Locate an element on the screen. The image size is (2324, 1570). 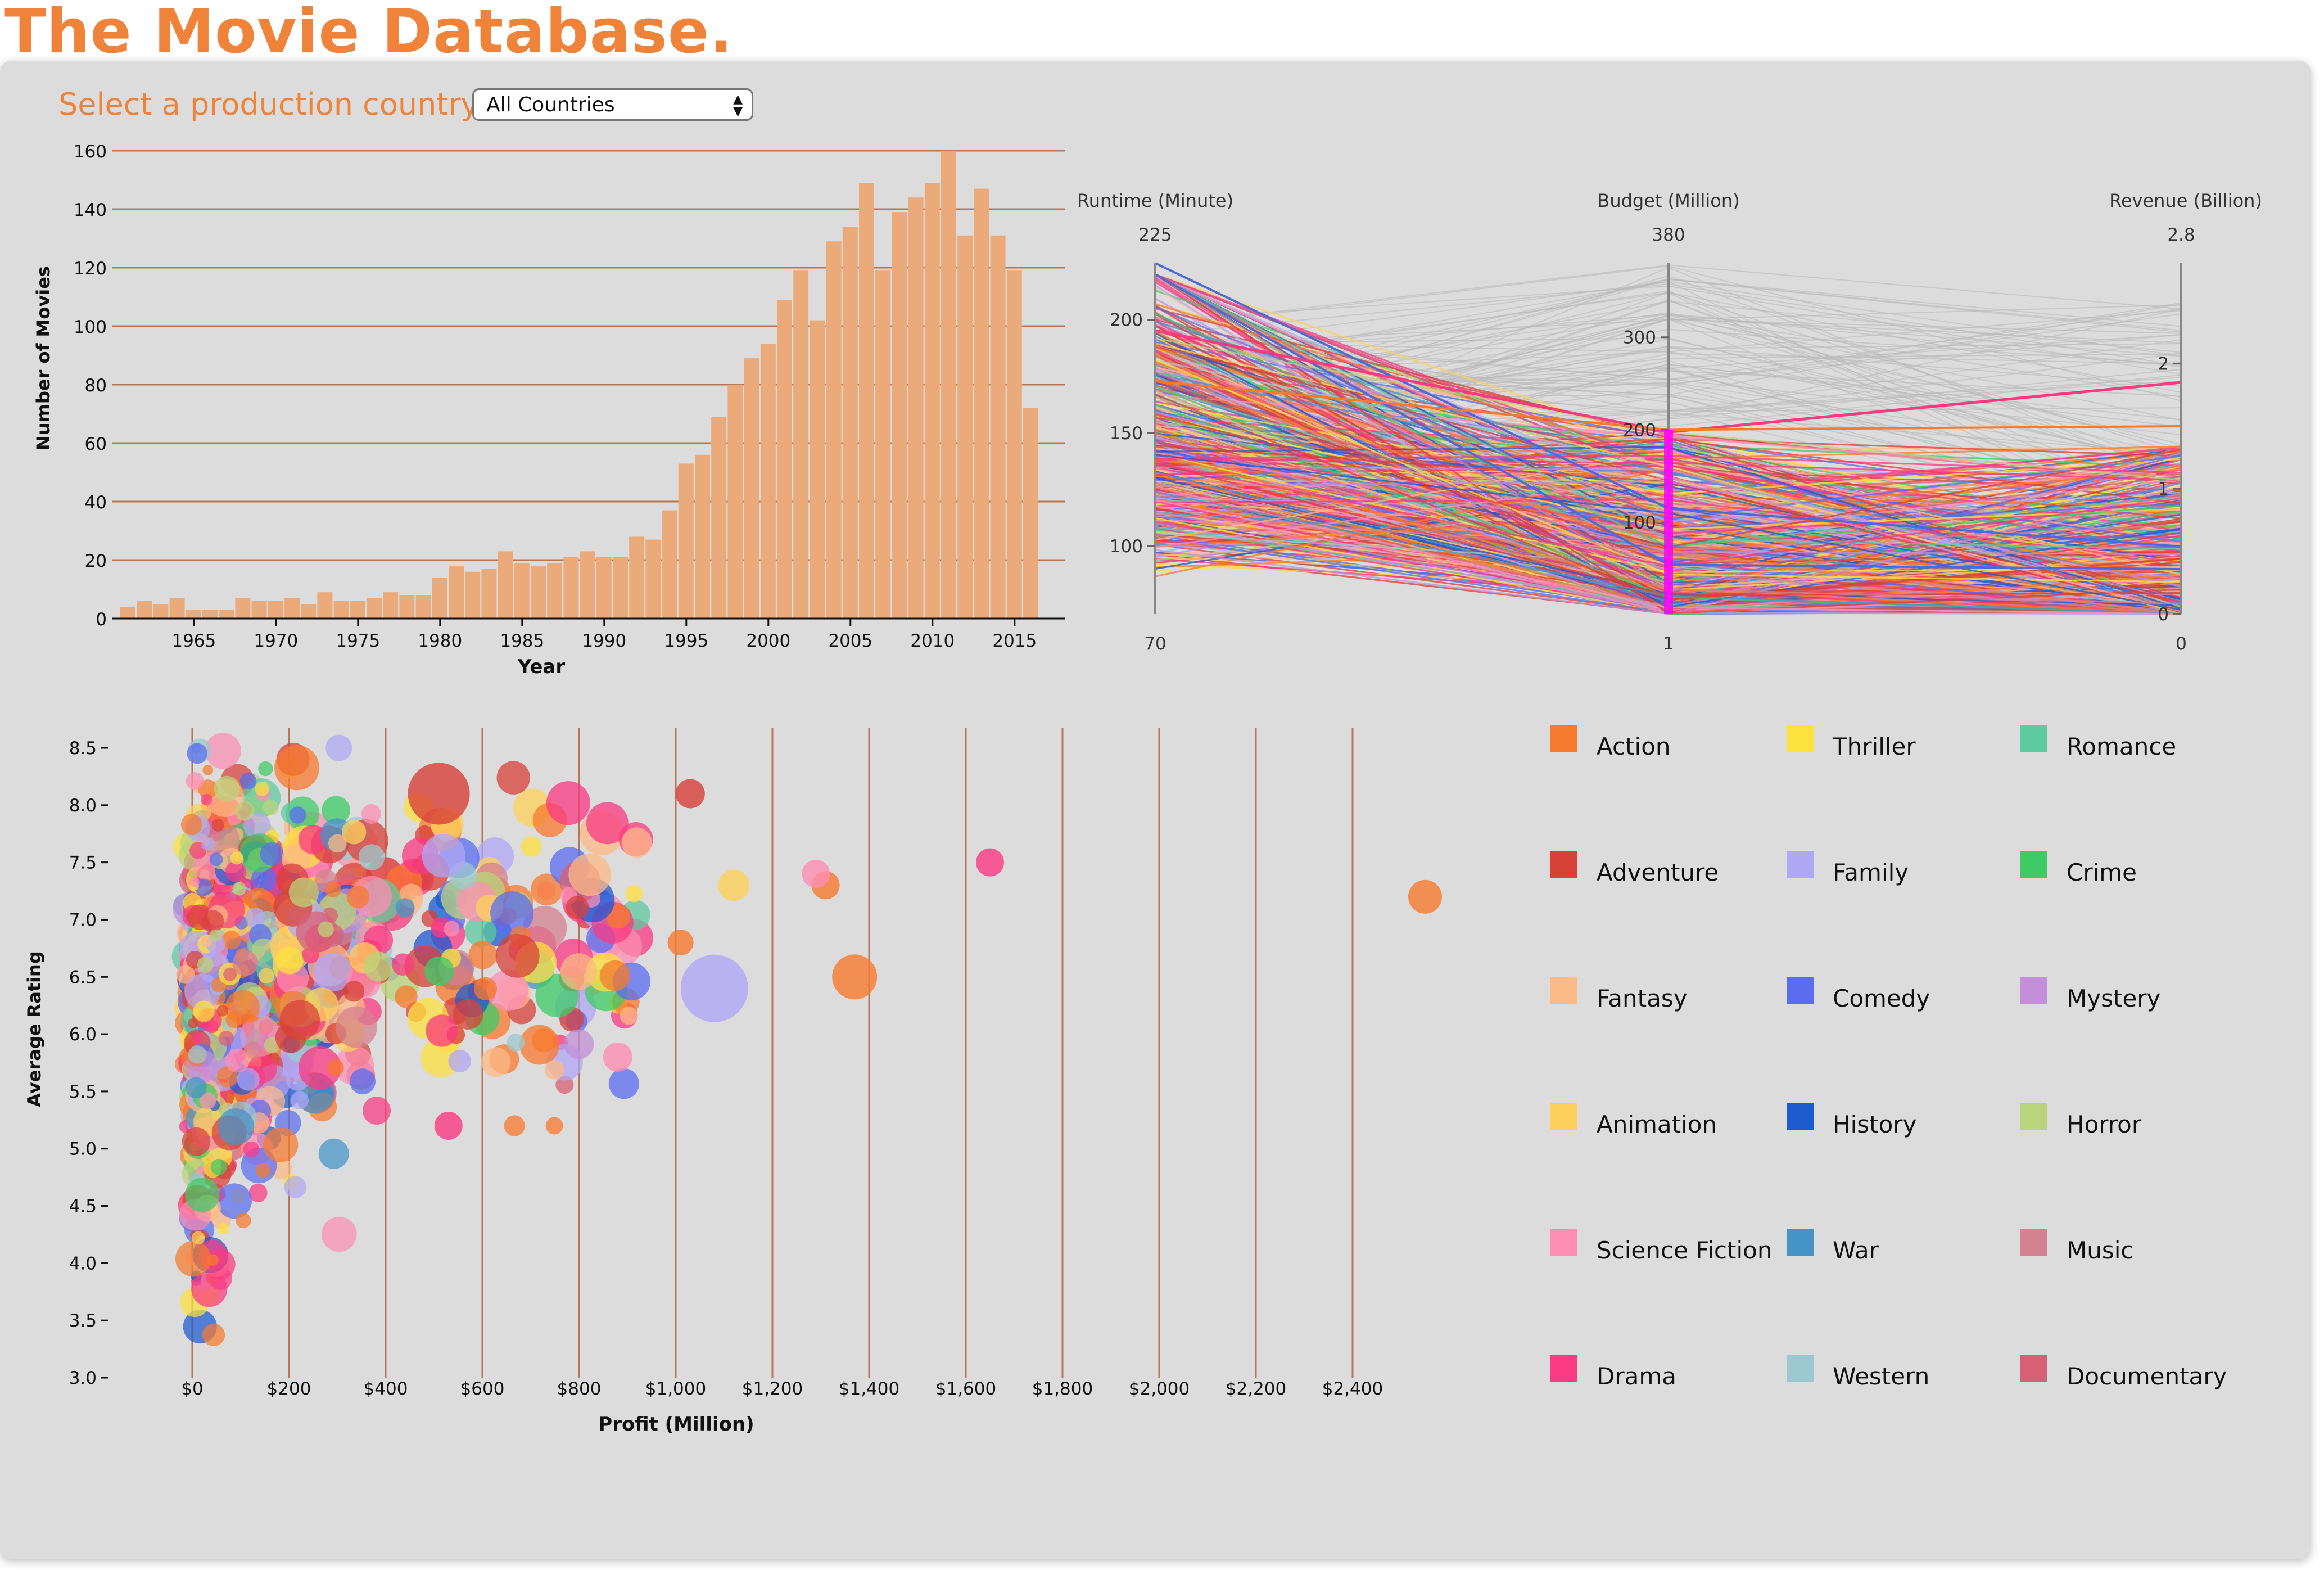
bar-y-tick-label: 80 is located at coordinates (96, 386).